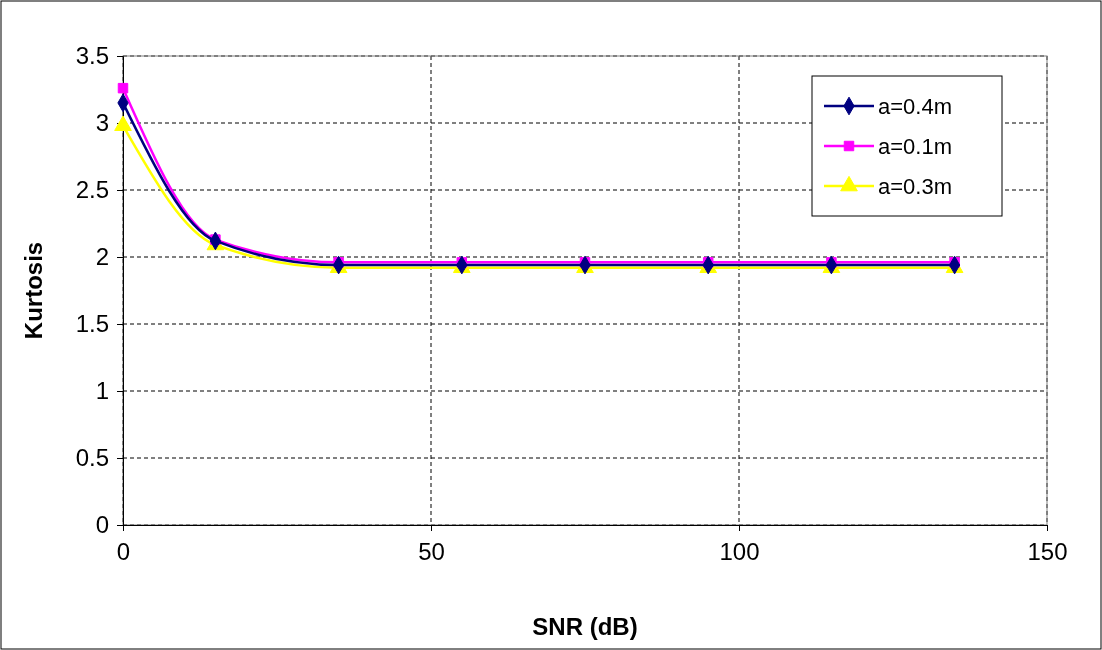  What do you see at coordinates (585, 626) in the screenshot?
I see `x-axis-title: SNR (dB)` at bounding box center [585, 626].